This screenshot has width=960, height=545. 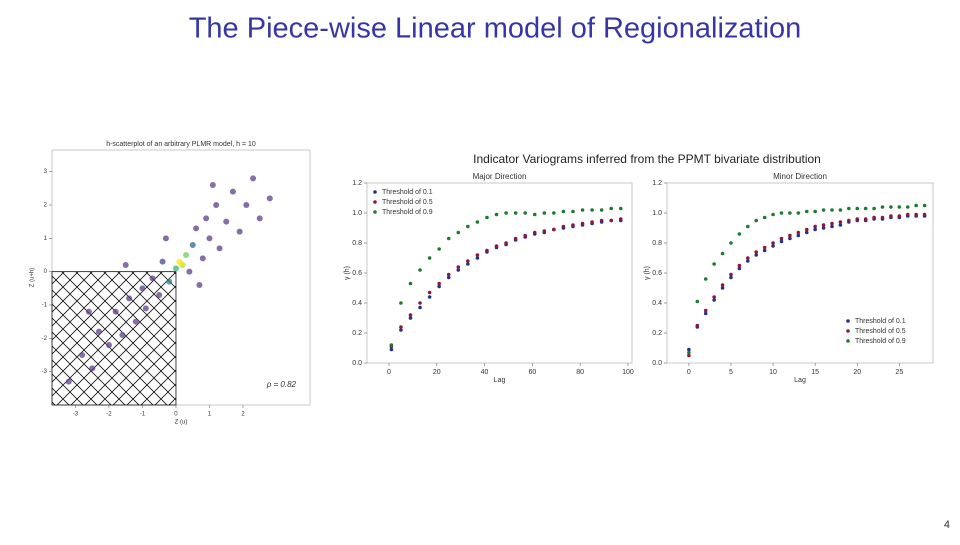 What do you see at coordinates (357, 303) in the screenshot?
I see `y-tick-label: 0.4` at bounding box center [357, 303].